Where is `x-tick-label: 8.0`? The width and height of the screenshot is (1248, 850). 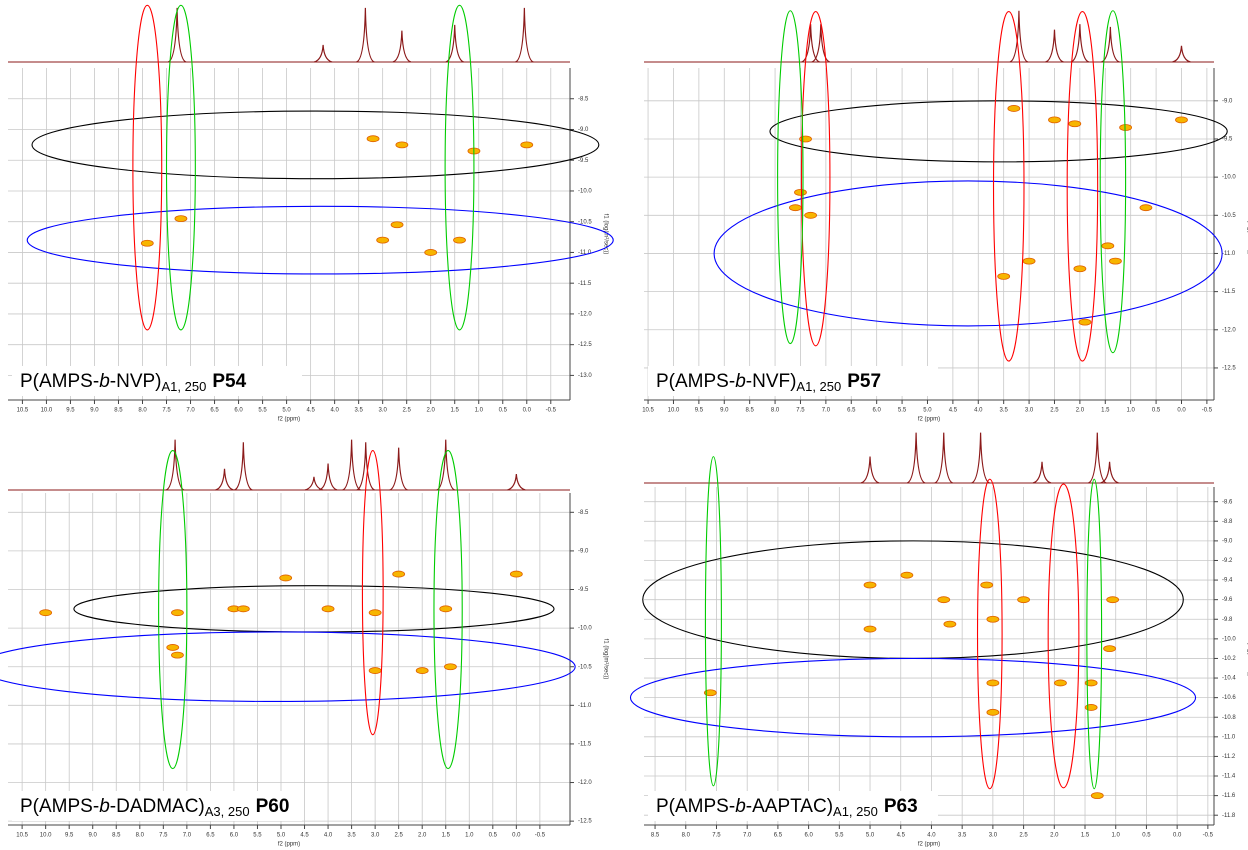 x-tick-label: 8.0 is located at coordinates (775, 411).